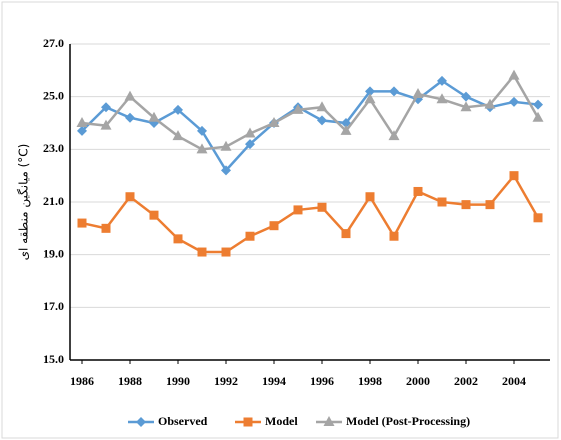 The image size is (561, 440). Describe the element at coordinates (53, 43) in the screenshot. I see `y-tick-label: 27.0` at that location.